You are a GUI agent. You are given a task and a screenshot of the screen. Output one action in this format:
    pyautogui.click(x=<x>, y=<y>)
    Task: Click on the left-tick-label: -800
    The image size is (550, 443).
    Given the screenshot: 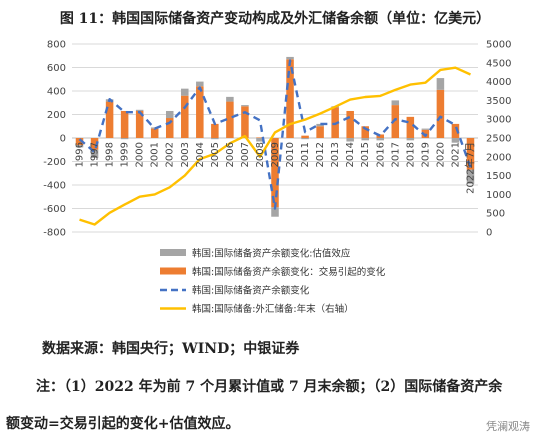 What is the action you would take?
    pyautogui.click(x=54, y=233)
    